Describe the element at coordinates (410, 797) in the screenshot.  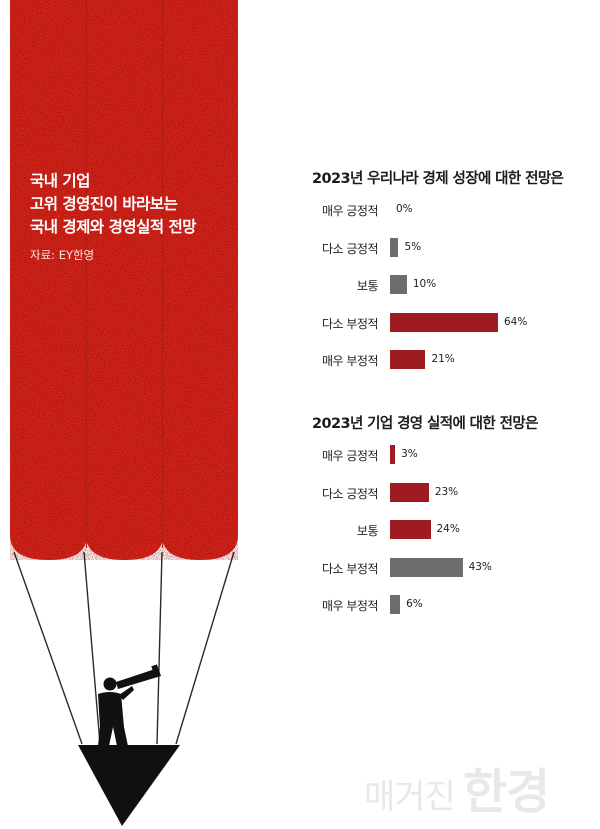
I see `watermark-part1: 매거진` at that location.